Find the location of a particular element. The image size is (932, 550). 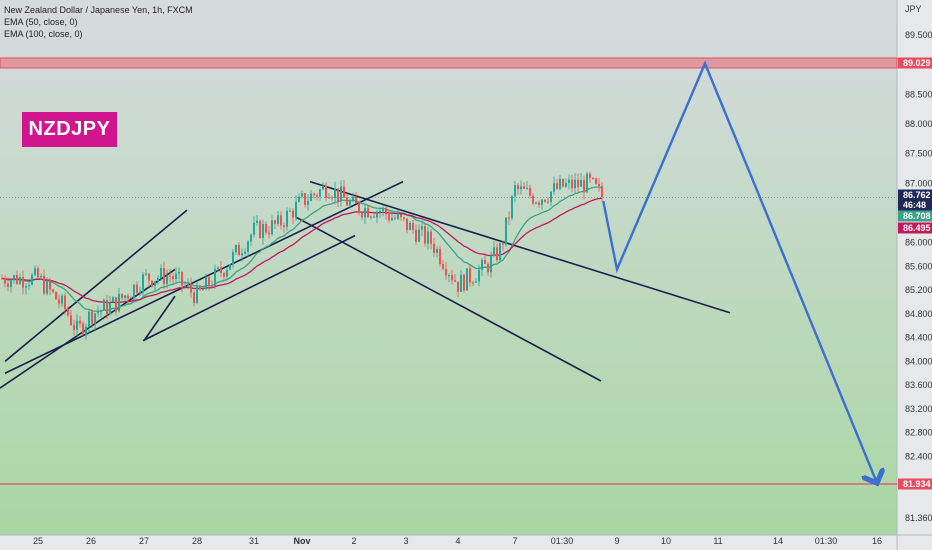

y-tick-label: 85.200 is located at coordinates (918, 290).